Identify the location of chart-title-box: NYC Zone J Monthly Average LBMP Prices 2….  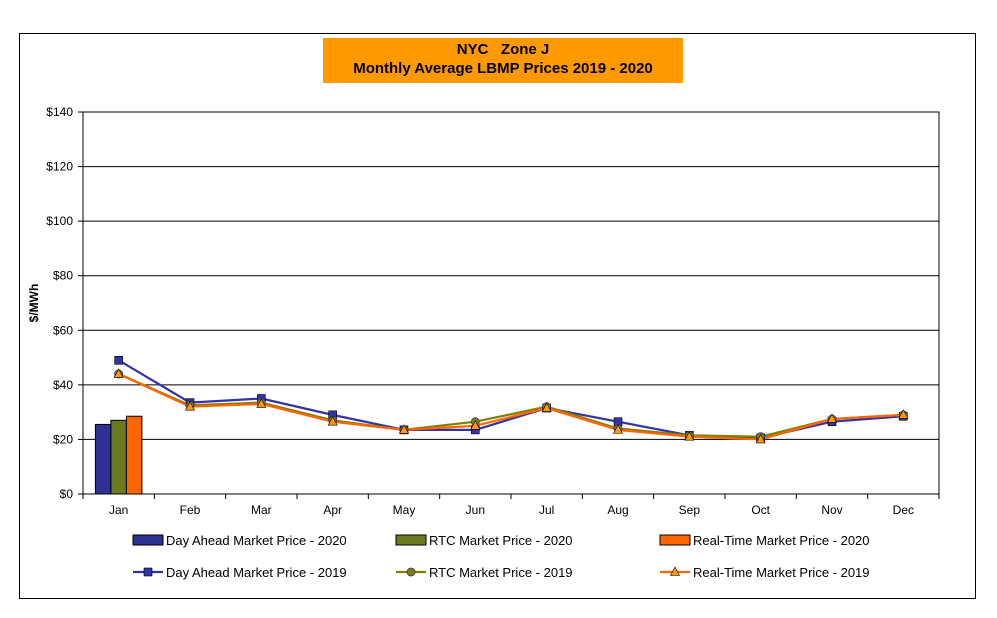
(503, 60).